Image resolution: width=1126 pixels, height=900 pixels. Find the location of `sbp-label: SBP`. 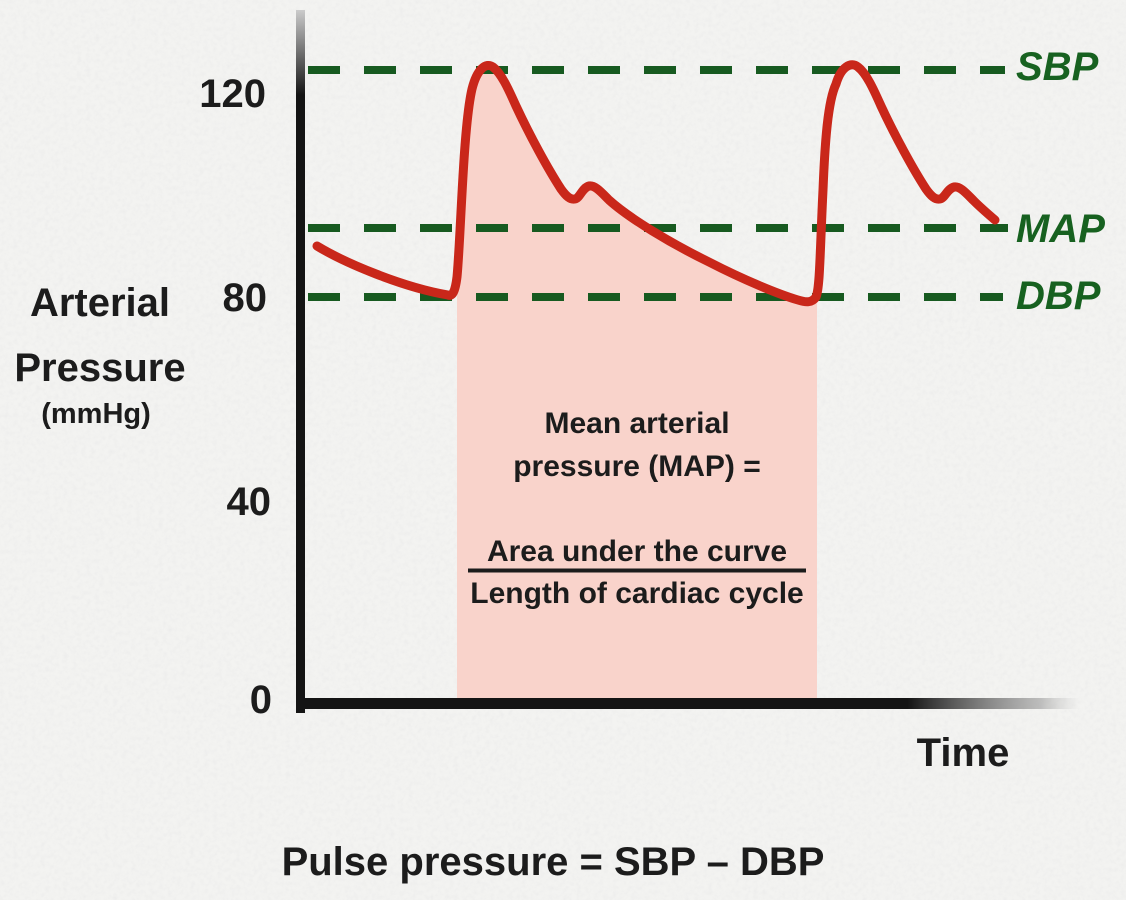

sbp-label: SBP is located at coordinates (1057, 67).